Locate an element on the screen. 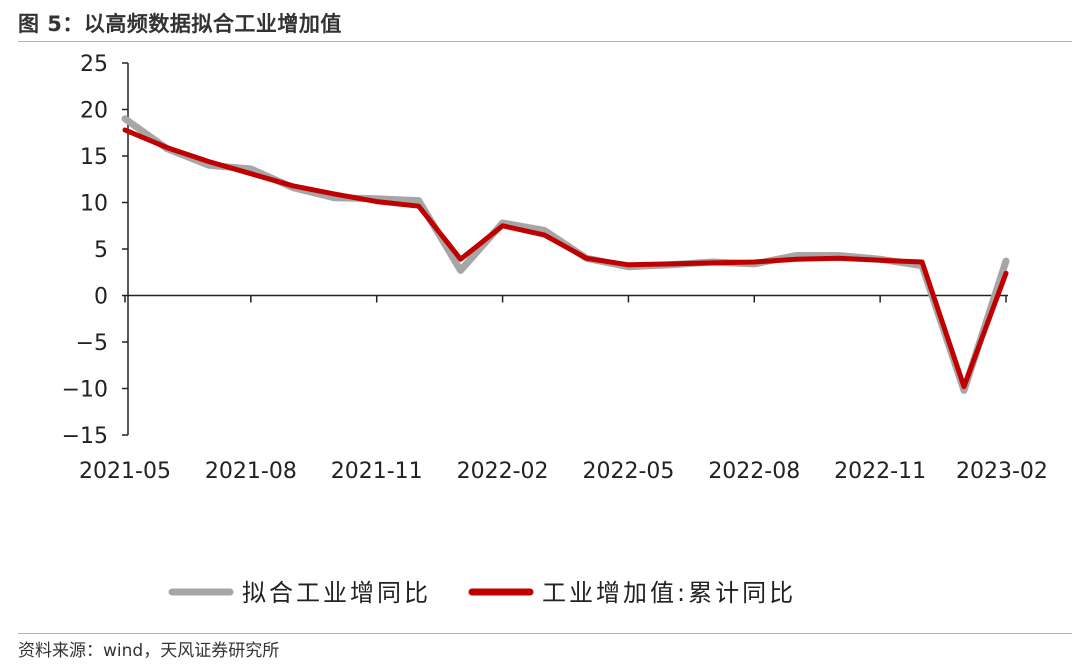 The image size is (1080, 665). figure-title: 图 5：以高频数据拟合工业增加值 is located at coordinates (180, 24).